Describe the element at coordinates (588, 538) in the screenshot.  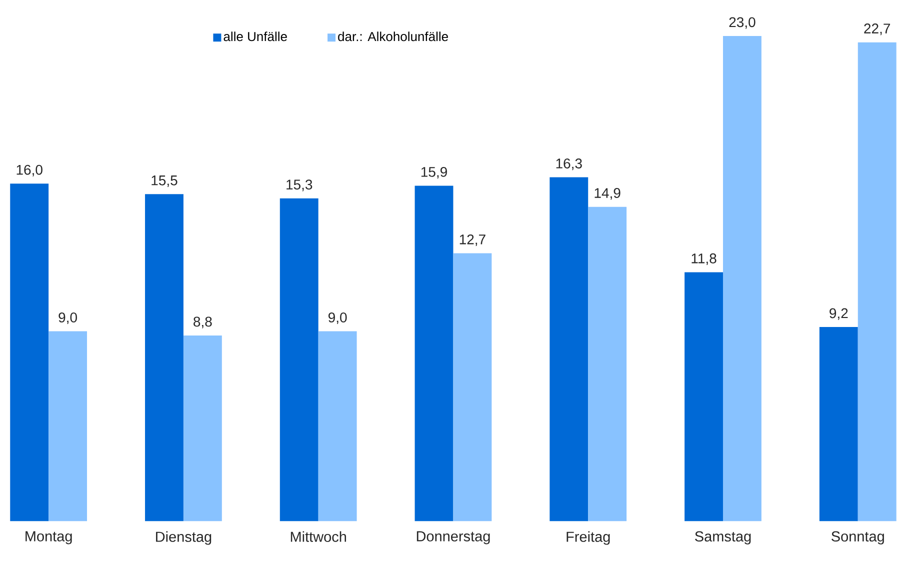
I see `x-tick-label: Freitag` at that location.